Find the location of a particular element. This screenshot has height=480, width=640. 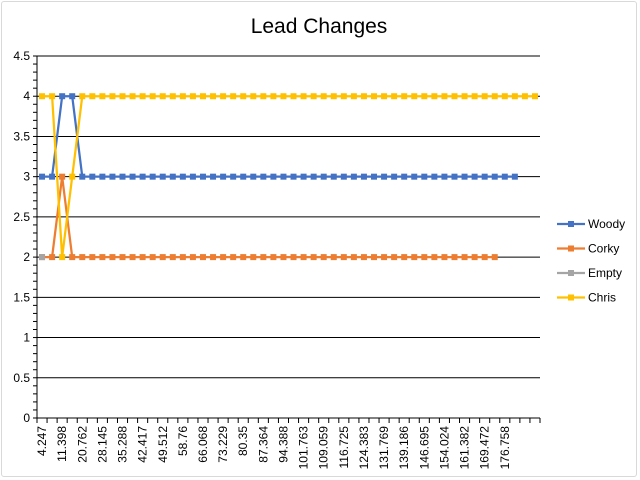

x-tick-label: 66.068 is located at coordinates (203, 444).